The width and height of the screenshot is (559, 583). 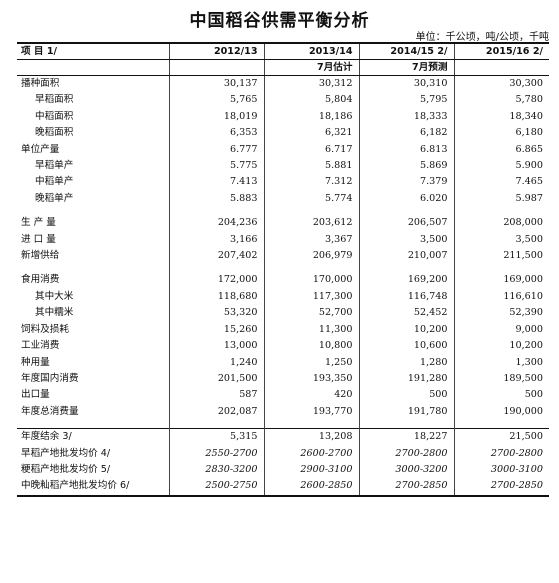 What do you see at coordinates (406, 182) in the screenshot?
I see `row-value: 7.379` at bounding box center [406, 182].